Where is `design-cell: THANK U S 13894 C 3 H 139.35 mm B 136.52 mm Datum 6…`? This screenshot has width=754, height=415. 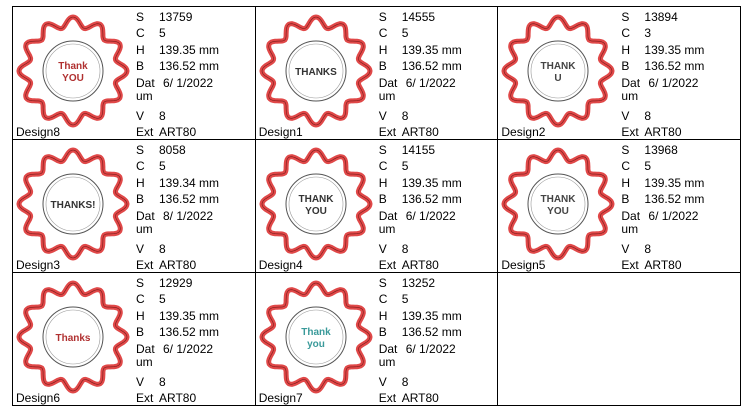 design-cell: THANK U S 13894 C 3 H 139.35 mm B 136.52 mm Datum 6… is located at coordinates (619, 73).